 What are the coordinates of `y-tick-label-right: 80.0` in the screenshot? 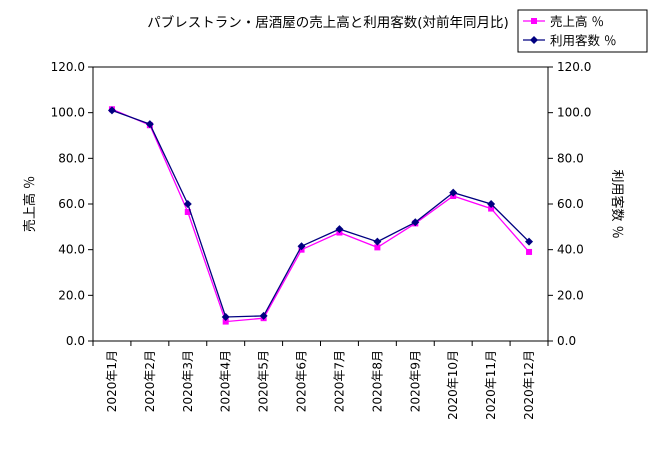 It's located at (570, 158).